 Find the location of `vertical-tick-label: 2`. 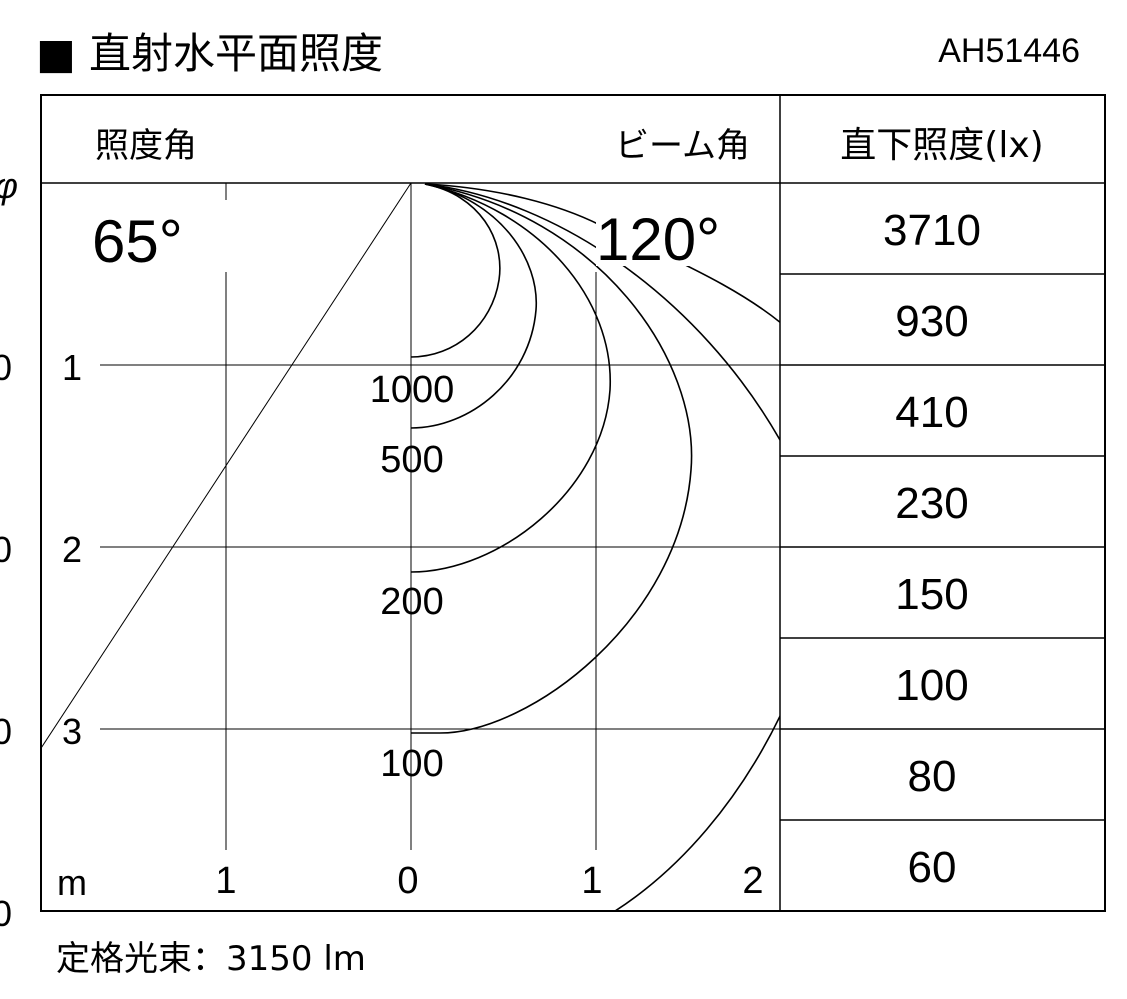

vertical-tick-label: 2 is located at coordinates (72, 549).